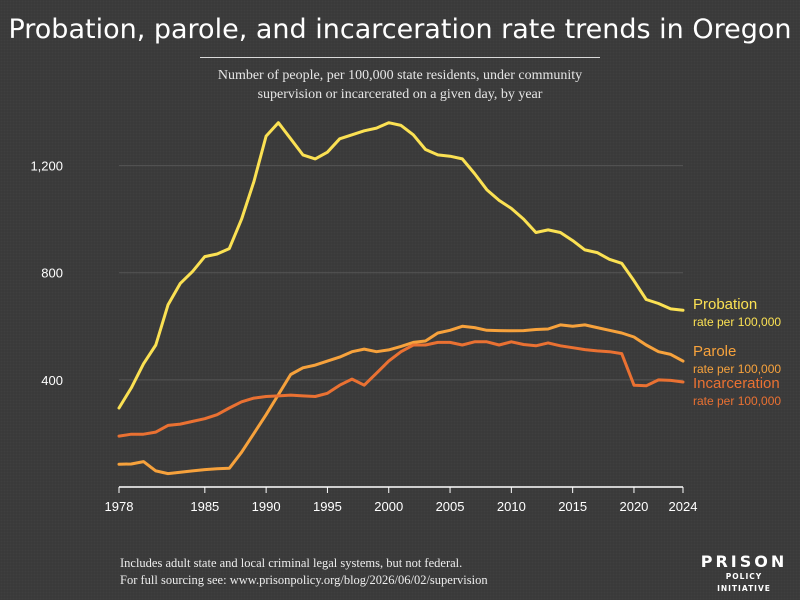 The width and height of the screenshot is (800, 600). What do you see at coordinates (401, 389) in the screenshot?
I see `series-line-incarceration` at bounding box center [401, 389].